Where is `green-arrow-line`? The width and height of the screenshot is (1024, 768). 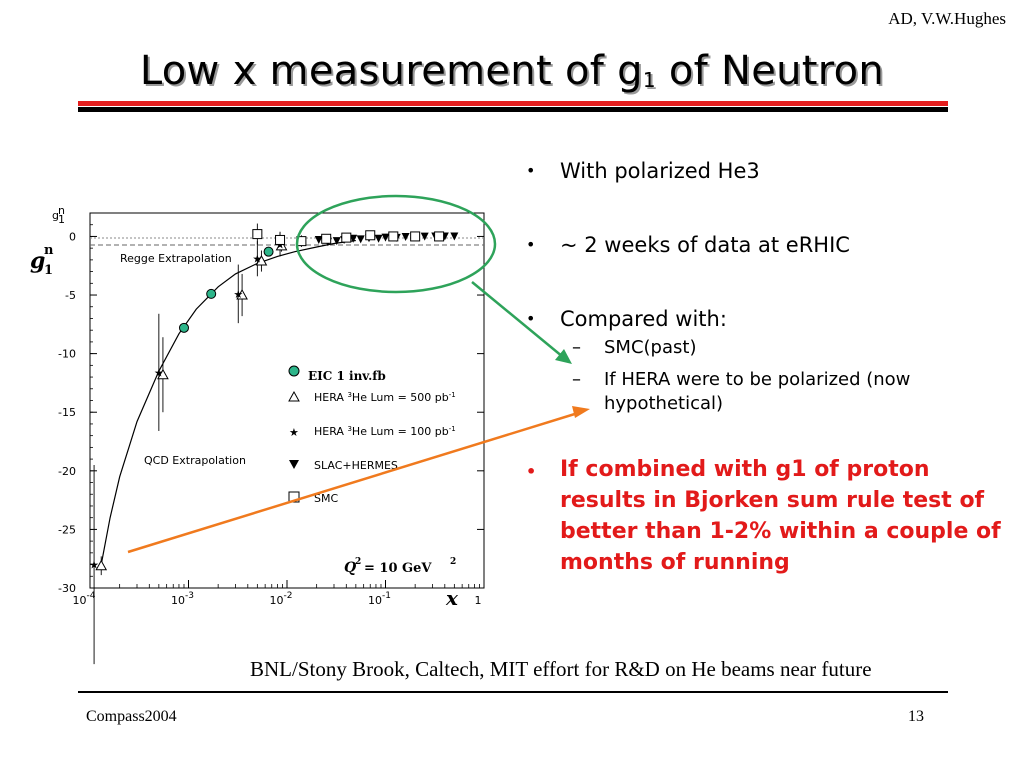
green-arrow-line is located at coordinates (517, 319).